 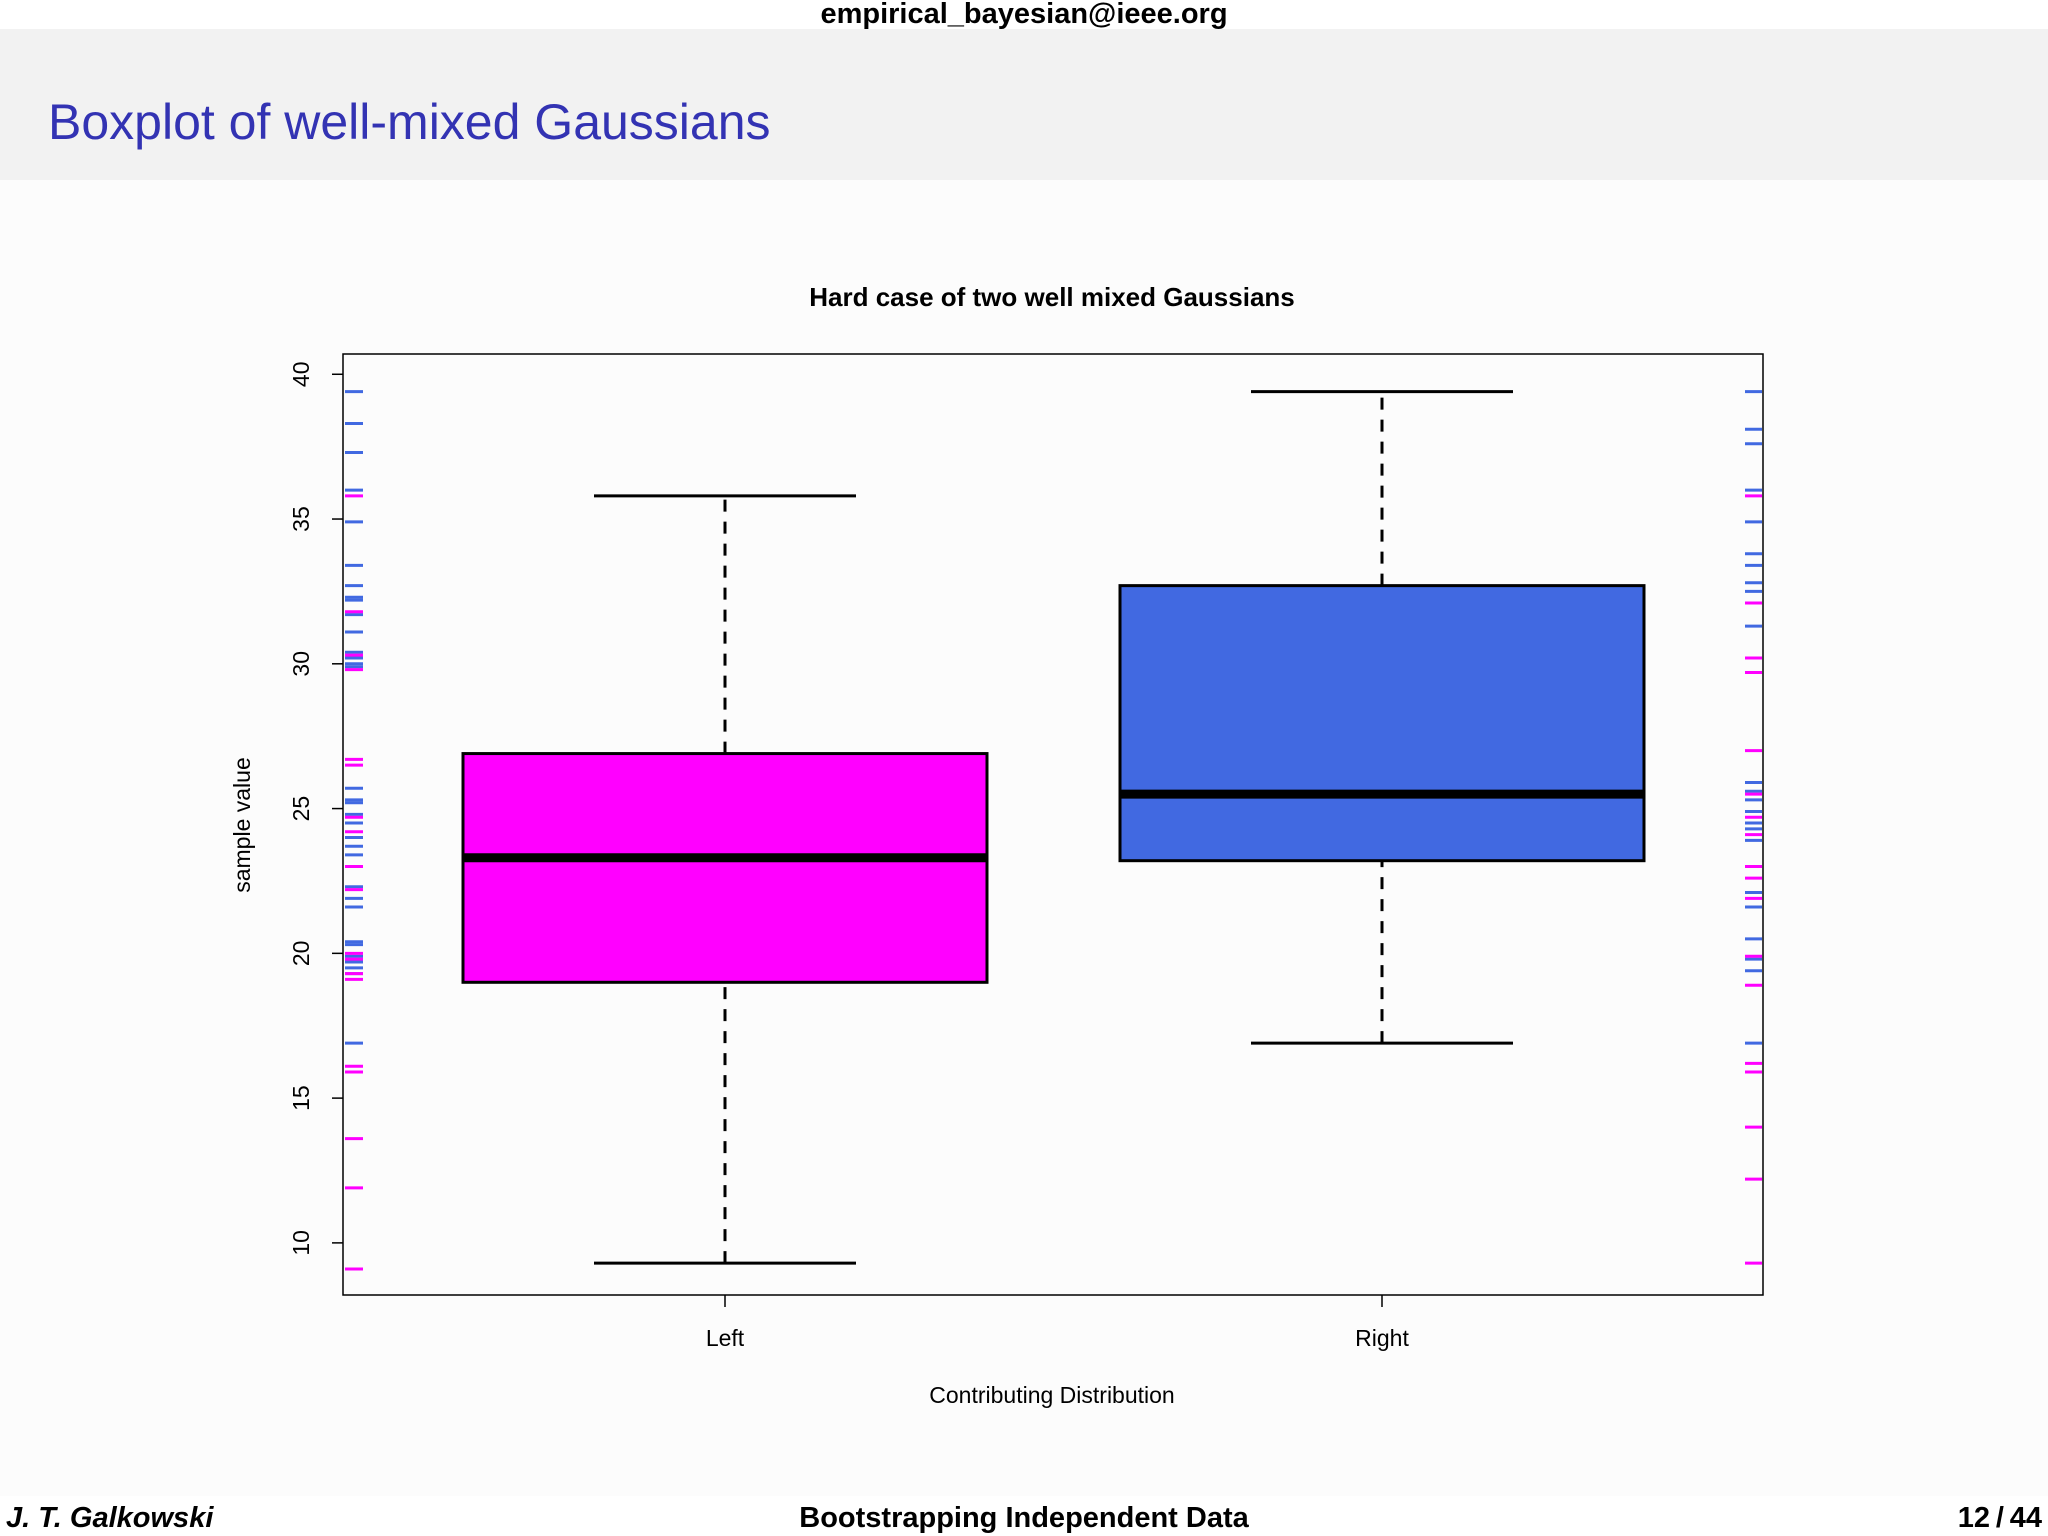 I want to click on footer-author: J. T. Galkowski, so click(x=110, y=1518).